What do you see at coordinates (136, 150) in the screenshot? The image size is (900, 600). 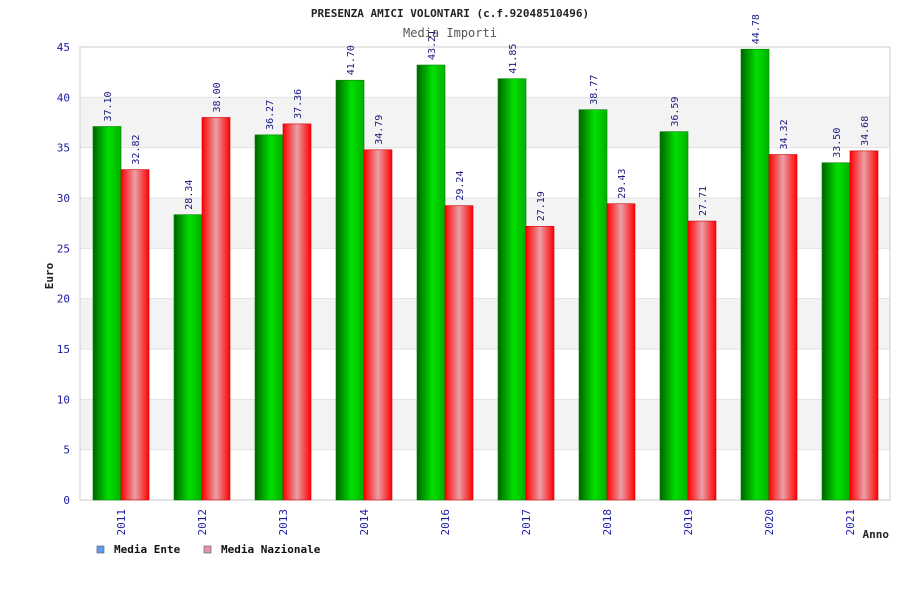 I see `data-label: 32.82` at bounding box center [136, 150].